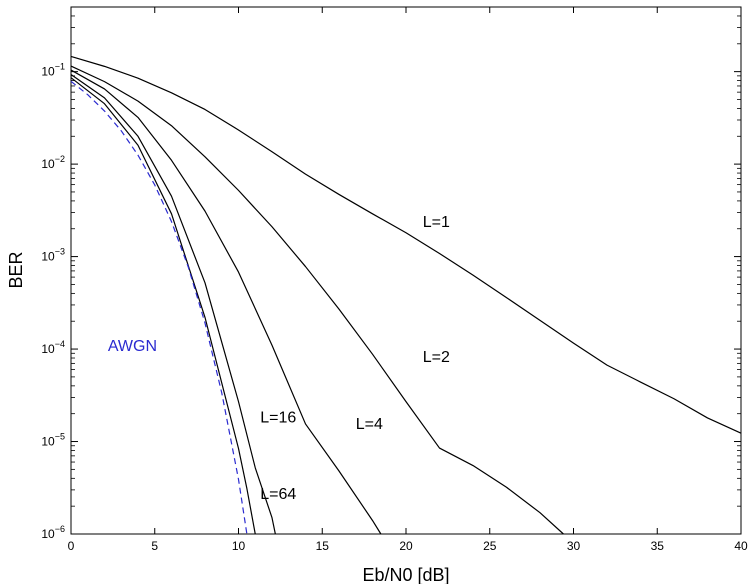 The height and width of the screenshot is (584, 749). Describe the element at coordinates (405, 574) in the screenshot. I see `x-axis-title: Eb/N0 [dB]` at that location.